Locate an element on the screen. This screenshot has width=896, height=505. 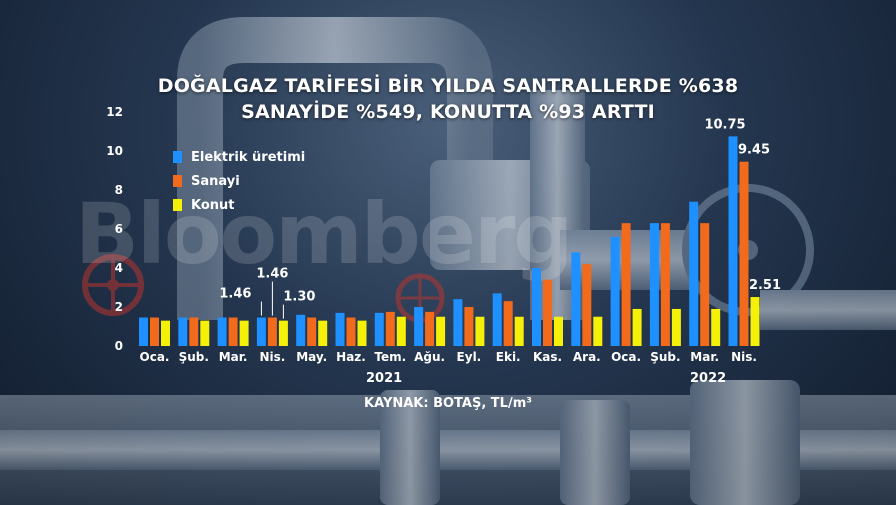
x-tick-label: May. is located at coordinates (311, 357).